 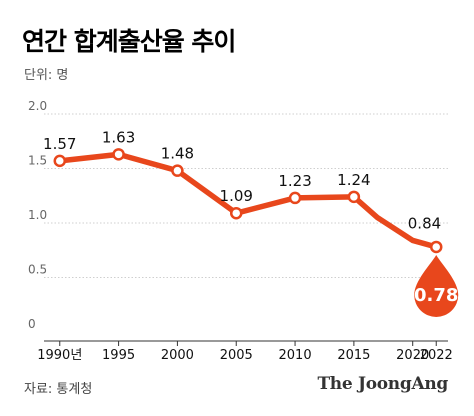 I want to click on highlight-value-label: 0.78, so click(x=436, y=295).